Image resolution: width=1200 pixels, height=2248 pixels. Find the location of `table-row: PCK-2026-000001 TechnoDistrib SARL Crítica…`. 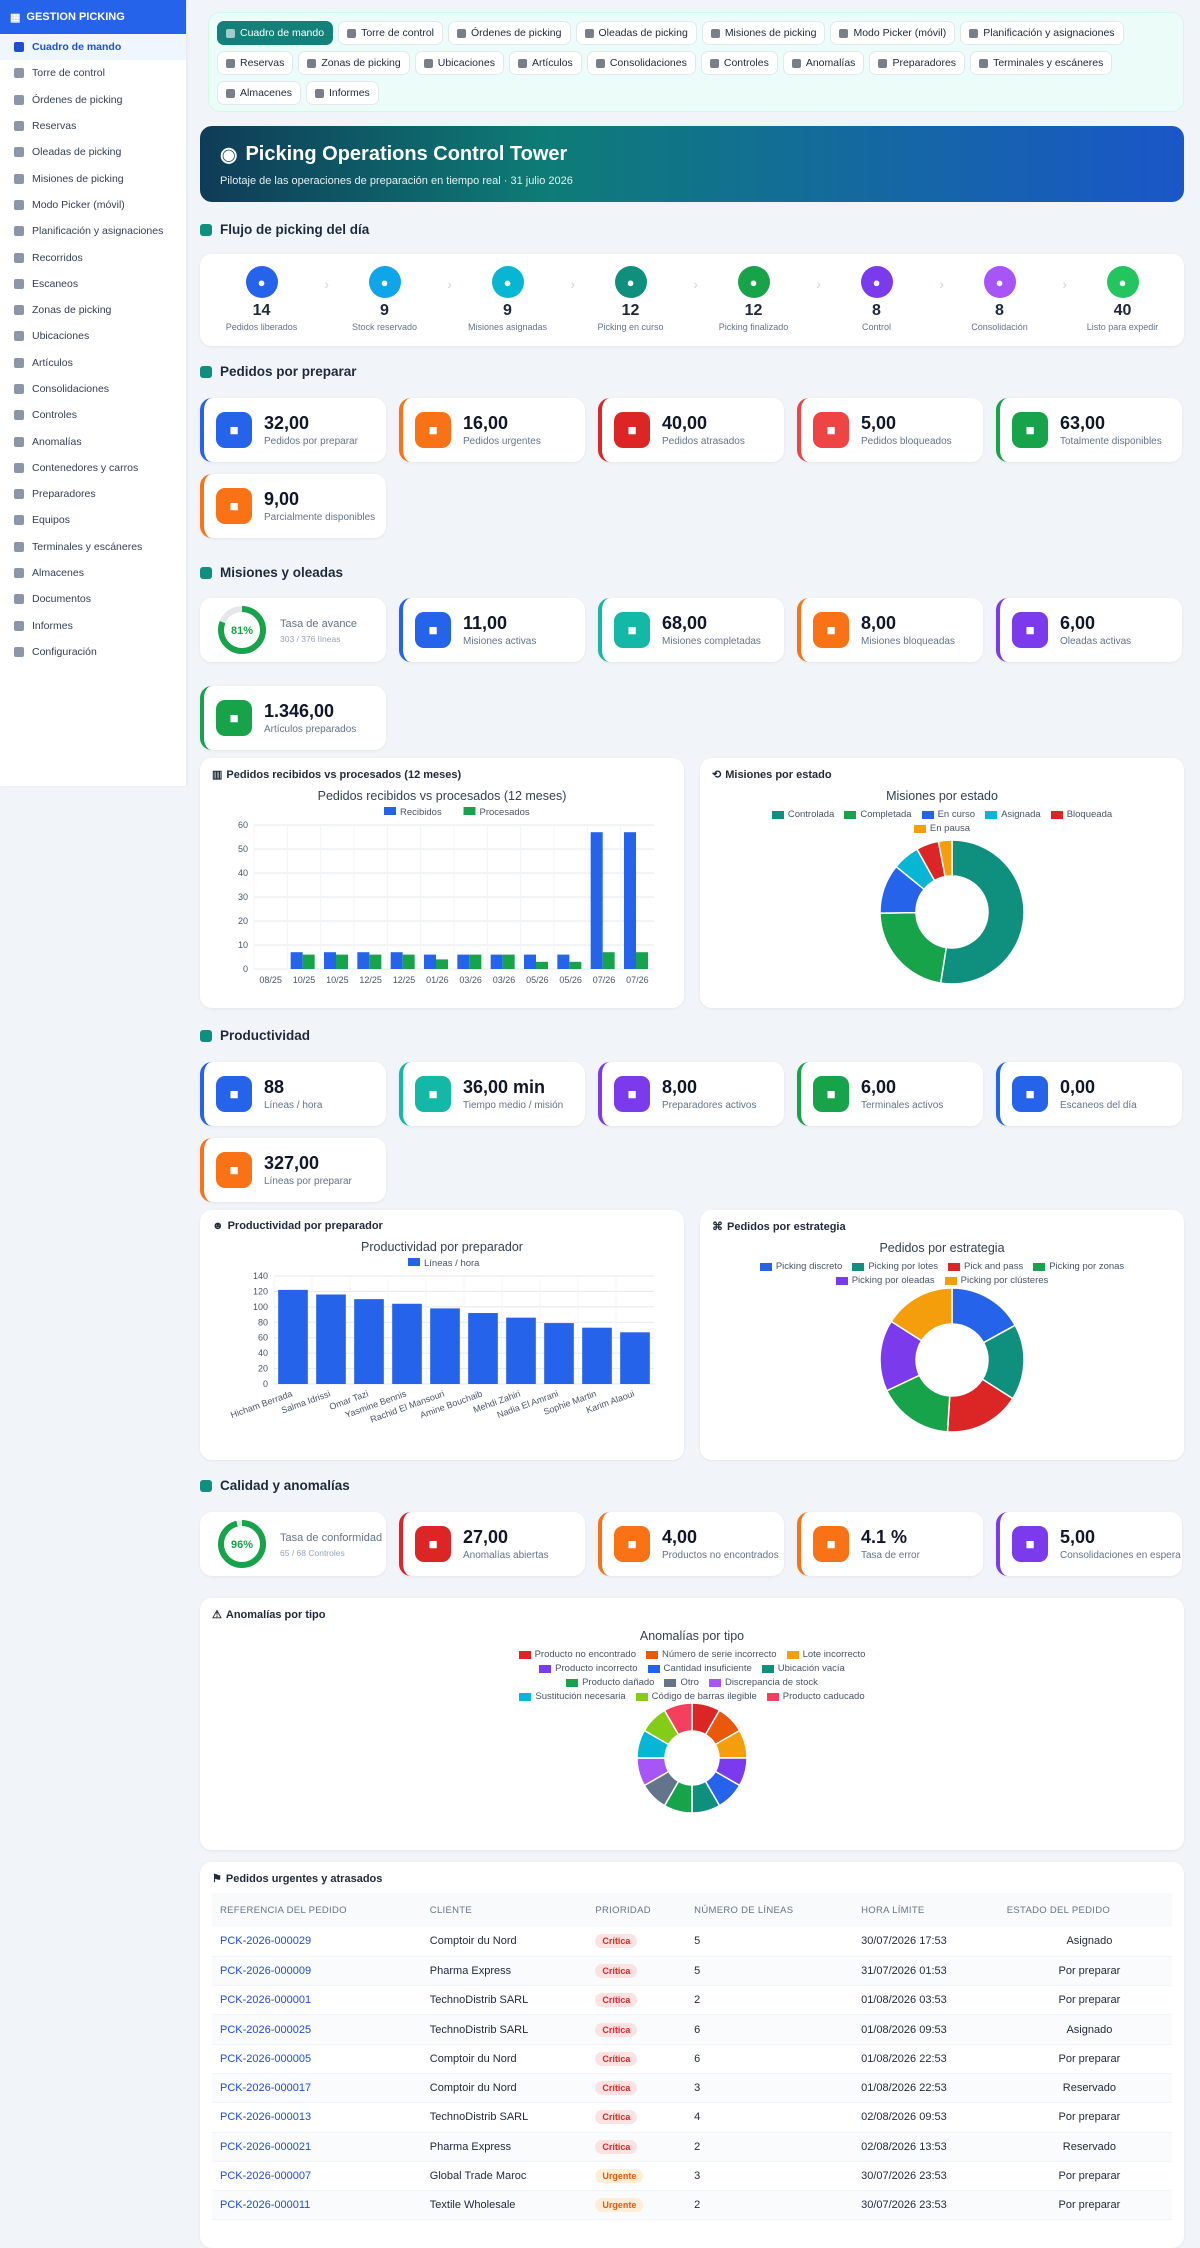

table-row: PCK-2026-000001 TechnoDistrib SARL Crítica… is located at coordinates (692, 2000).